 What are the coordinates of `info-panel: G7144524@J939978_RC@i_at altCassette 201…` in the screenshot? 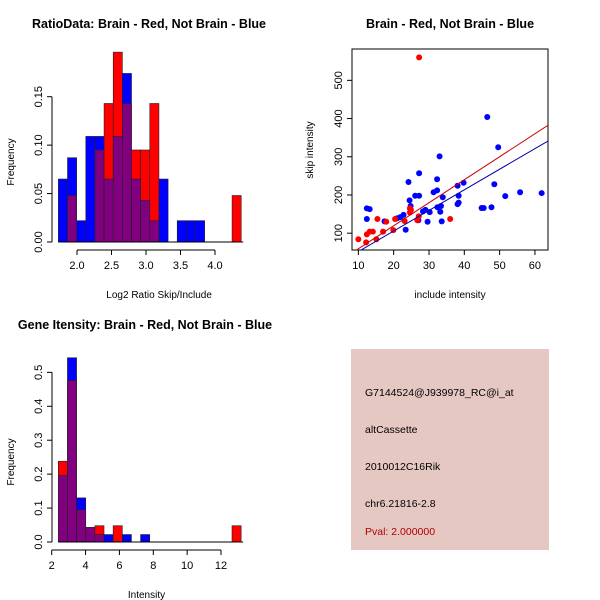 It's located at (450, 449).